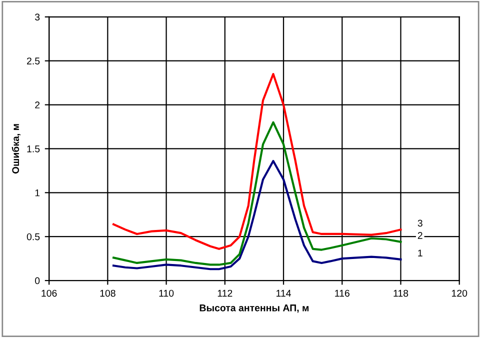 The width and height of the screenshot is (481, 338). What do you see at coordinates (460, 293) in the screenshot?
I see `x-tick-label: 120` at bounding box center [460, 293].